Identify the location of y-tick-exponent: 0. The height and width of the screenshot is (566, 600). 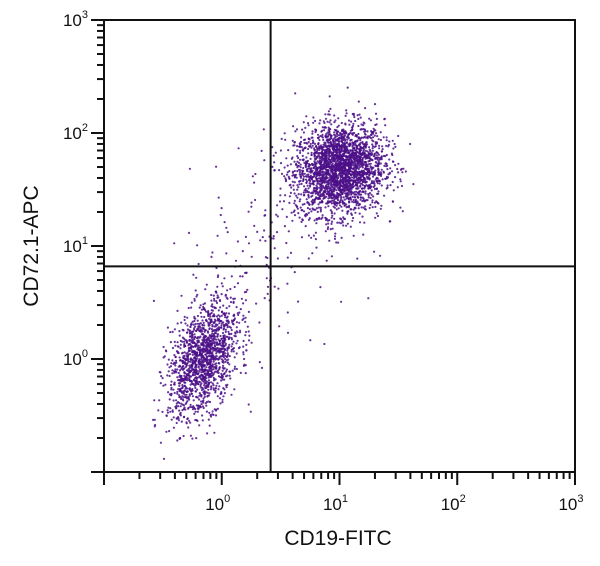
(85, 354).